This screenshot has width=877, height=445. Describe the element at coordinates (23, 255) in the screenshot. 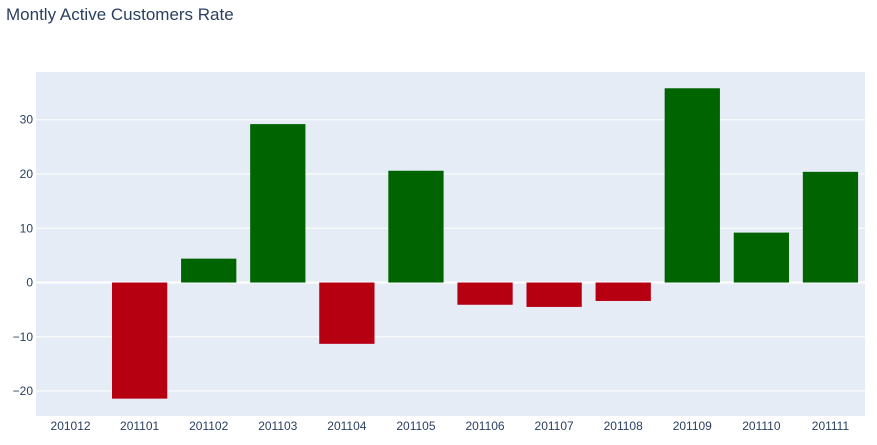

I see `y-axis: −20 −10 0 10 20 30` at that location.